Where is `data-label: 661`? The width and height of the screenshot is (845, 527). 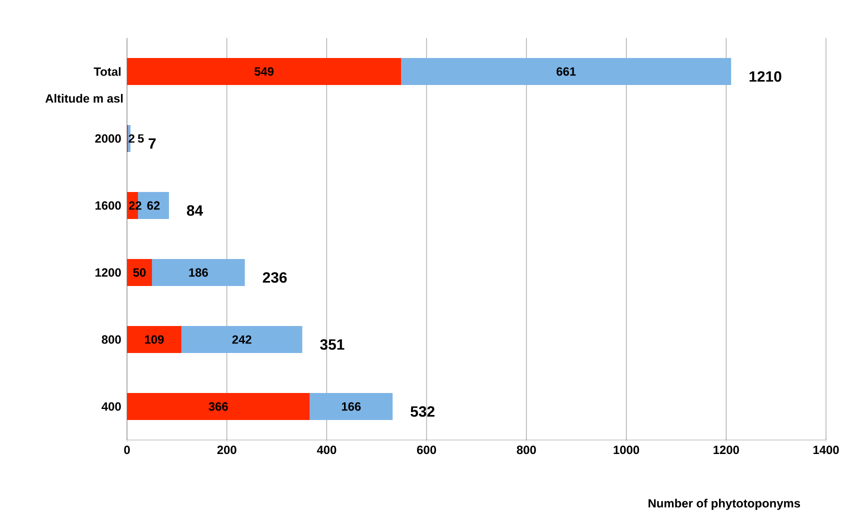 data-label: 661 is located at coordinates (566, 71).